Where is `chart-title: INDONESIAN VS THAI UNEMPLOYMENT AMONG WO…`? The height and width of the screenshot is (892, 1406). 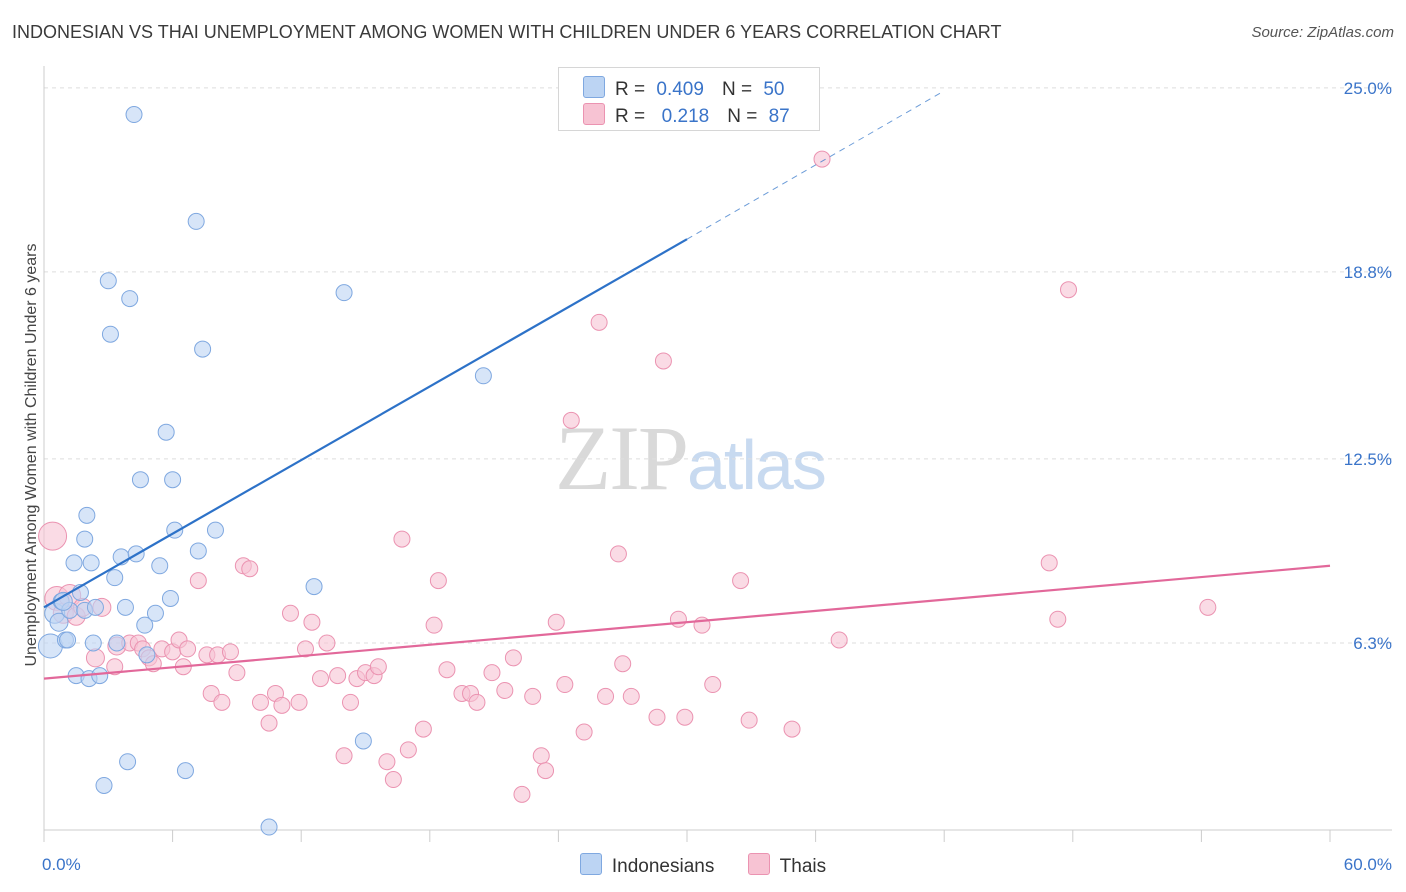
chart-title: INDONESIAN VS THAI UNEMPLOYMENT AMONG WO… is located at coordinates (507, 32).